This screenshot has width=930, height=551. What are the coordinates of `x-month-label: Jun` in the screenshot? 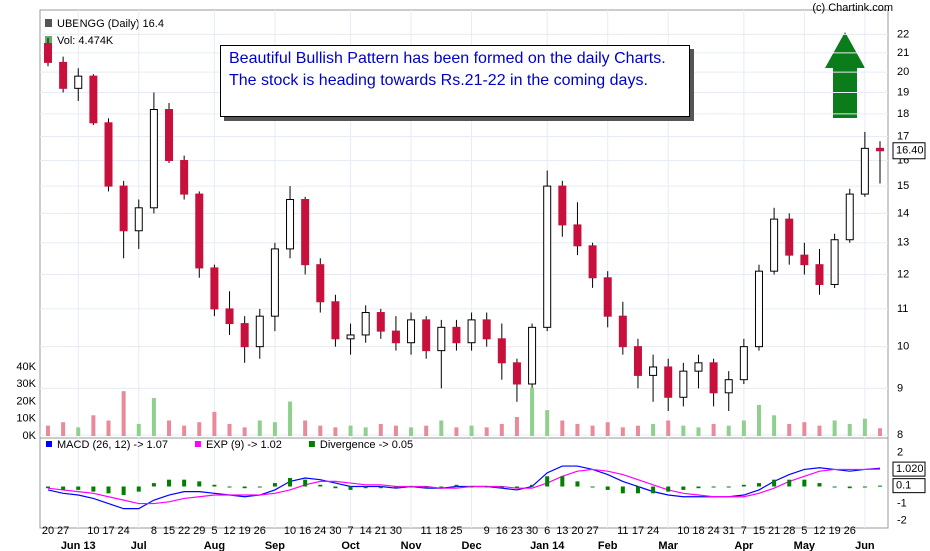 It's located at (865, 545).